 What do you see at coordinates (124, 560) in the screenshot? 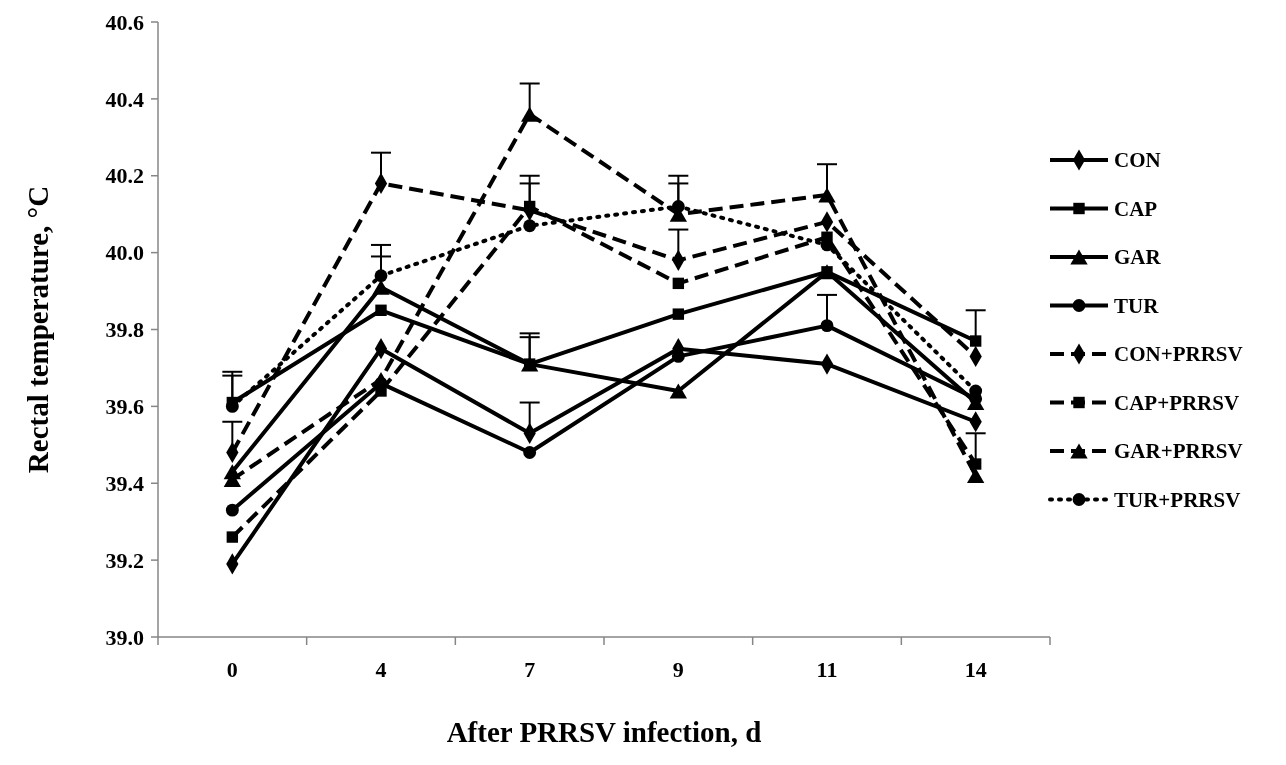
I see `y-tick-label: 39.2` at bounding box center [124, 560].